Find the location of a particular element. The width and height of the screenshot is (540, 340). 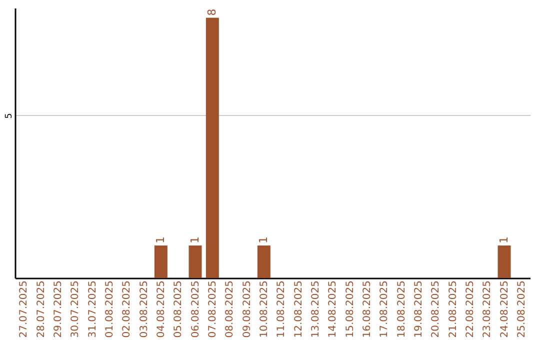

x-tick-label: 05.08.2025 is located at coordinates (178, 309).